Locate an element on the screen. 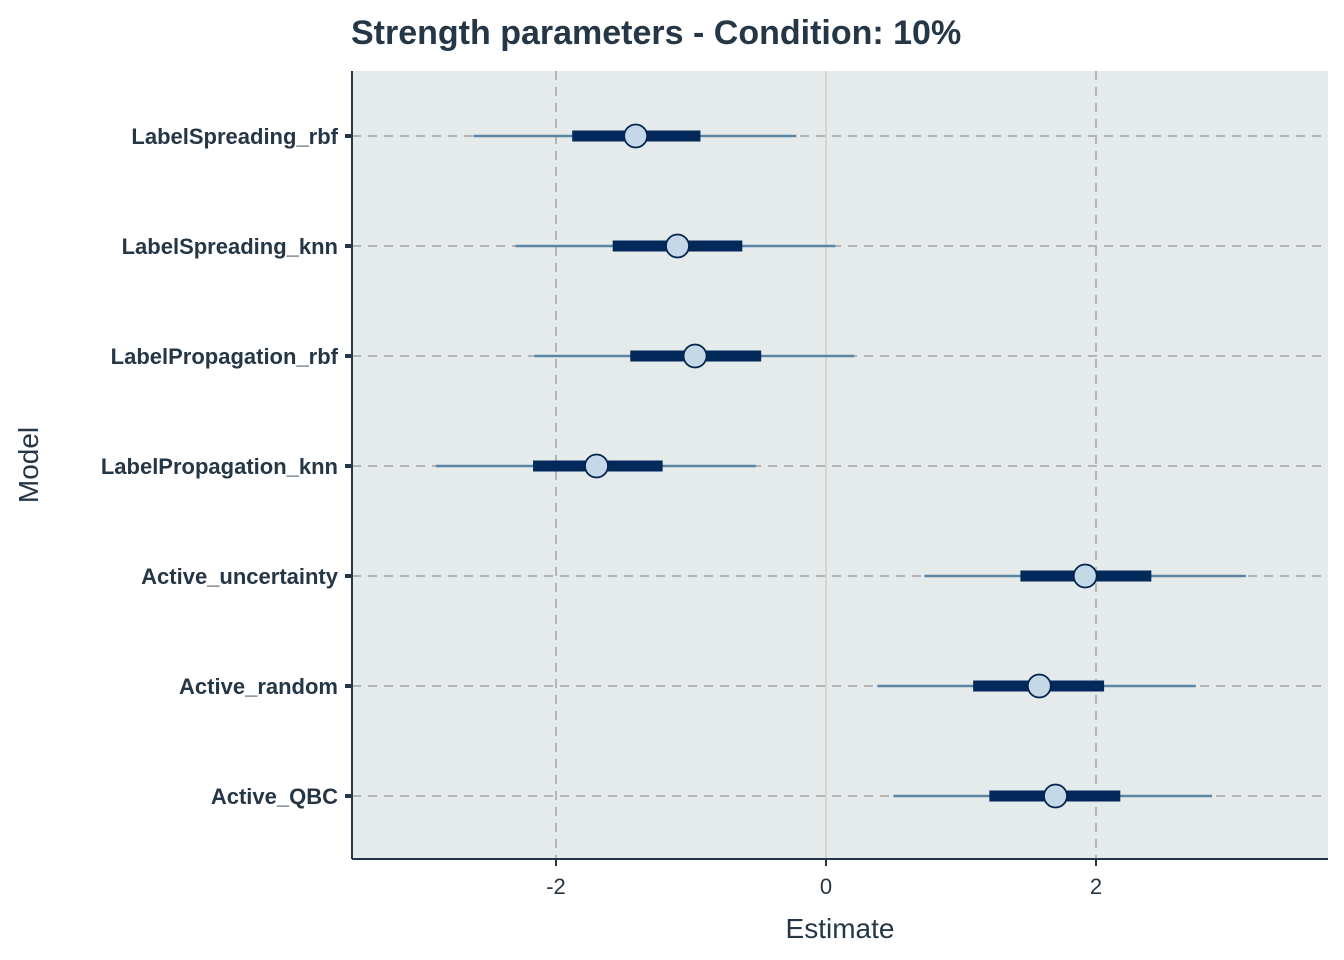 The image size is (1344, 960). y-tick-label: LabelPropagation_knn is located at coordinates (219, 466).